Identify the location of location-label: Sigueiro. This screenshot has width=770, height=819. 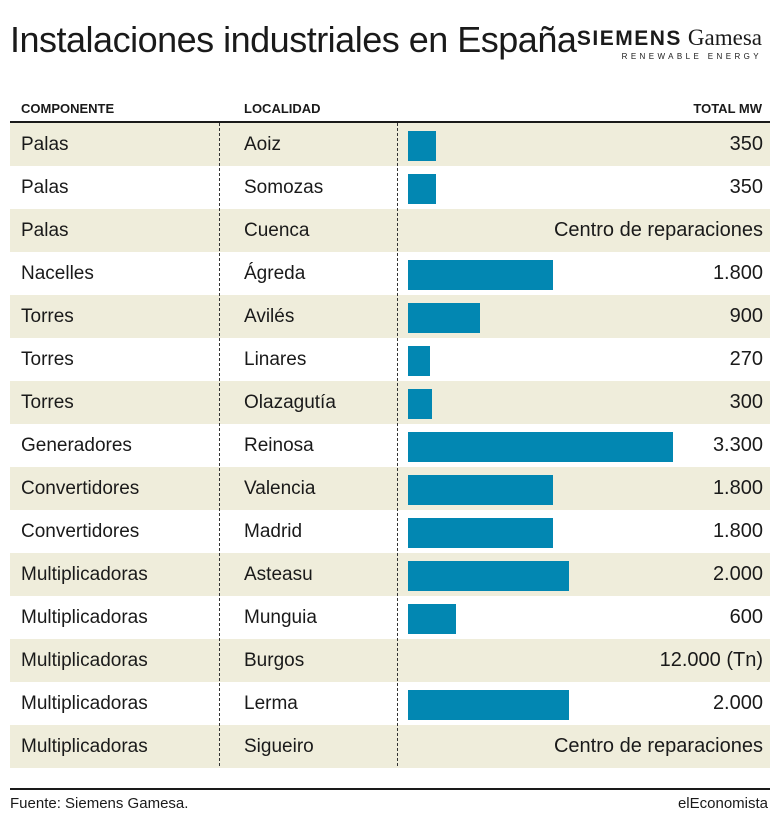
(279, 746).